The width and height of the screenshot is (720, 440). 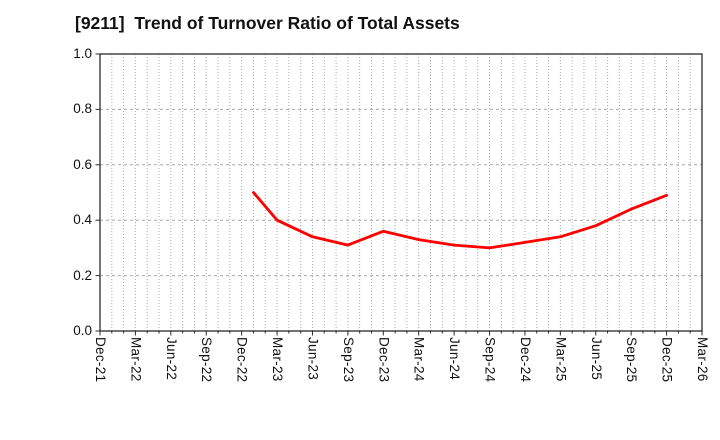 What do you see at coordinates (100, 360) in the screenshot?
I see `x-tick-label: Dec-21` at bounding box center [100, 360].